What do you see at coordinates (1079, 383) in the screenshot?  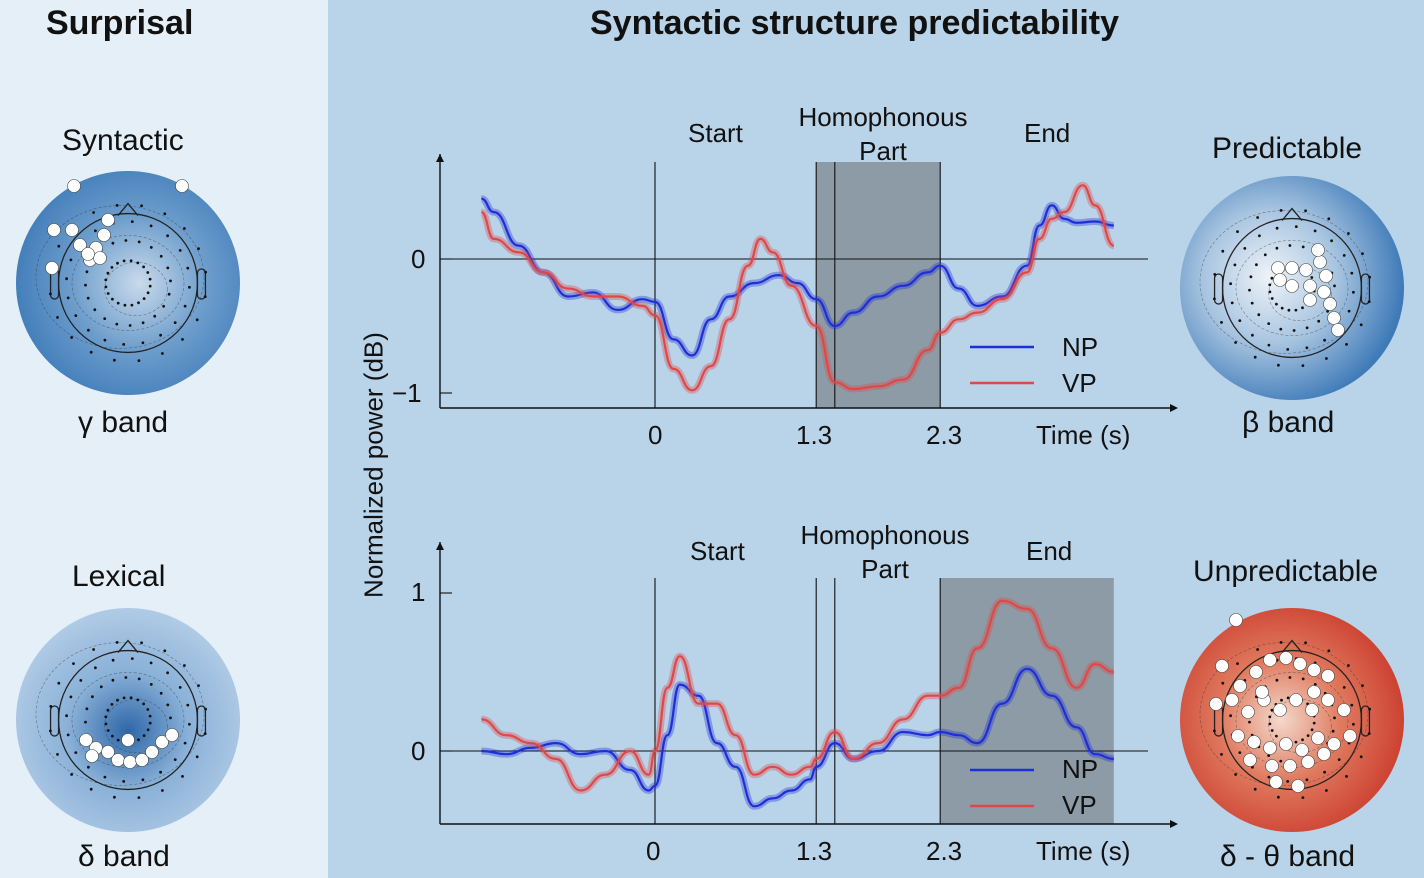 I see `top-legend-vp: VP` at bounding box center [1079, 383].